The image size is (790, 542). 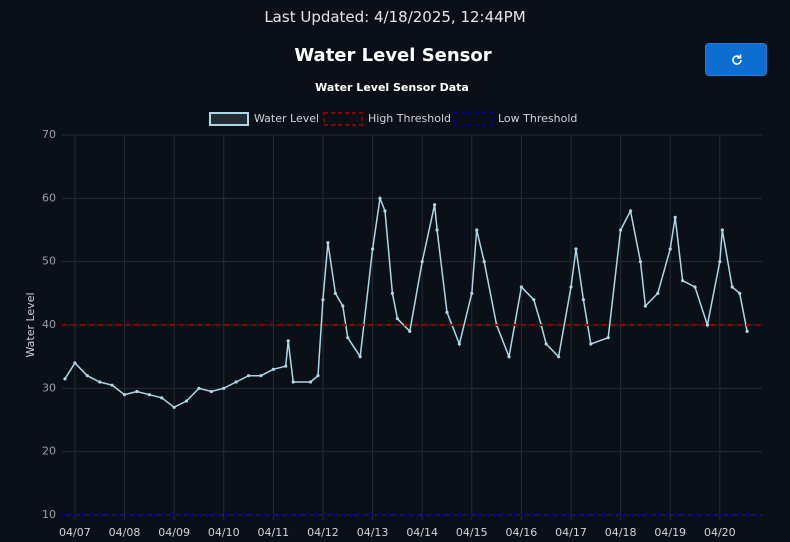 What do you see at coordinates (422, 532) in the screenshot?
I see `x-tick-label: 04/14` at bounding box center [422, 532].